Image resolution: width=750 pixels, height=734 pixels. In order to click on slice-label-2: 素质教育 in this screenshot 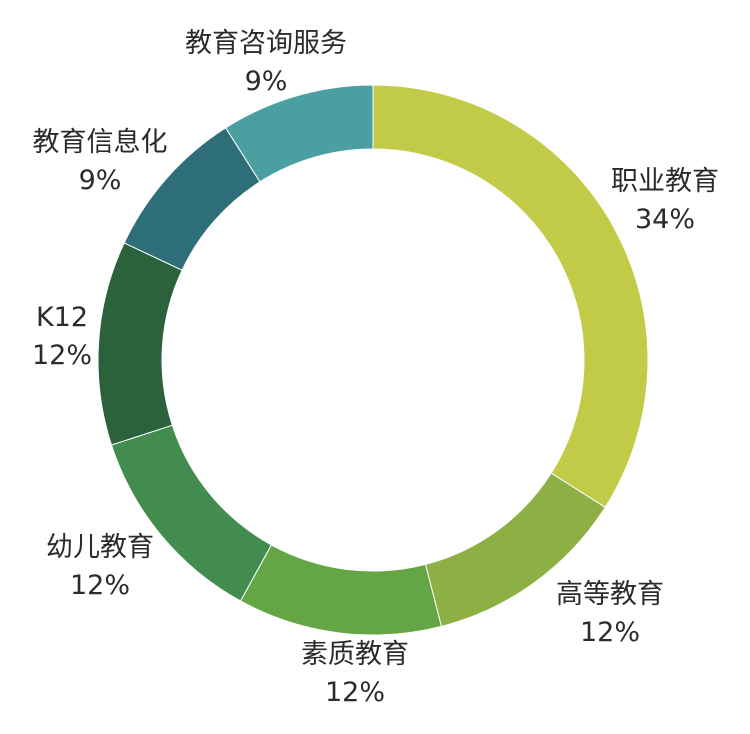, I will do `click(355, 654)`.